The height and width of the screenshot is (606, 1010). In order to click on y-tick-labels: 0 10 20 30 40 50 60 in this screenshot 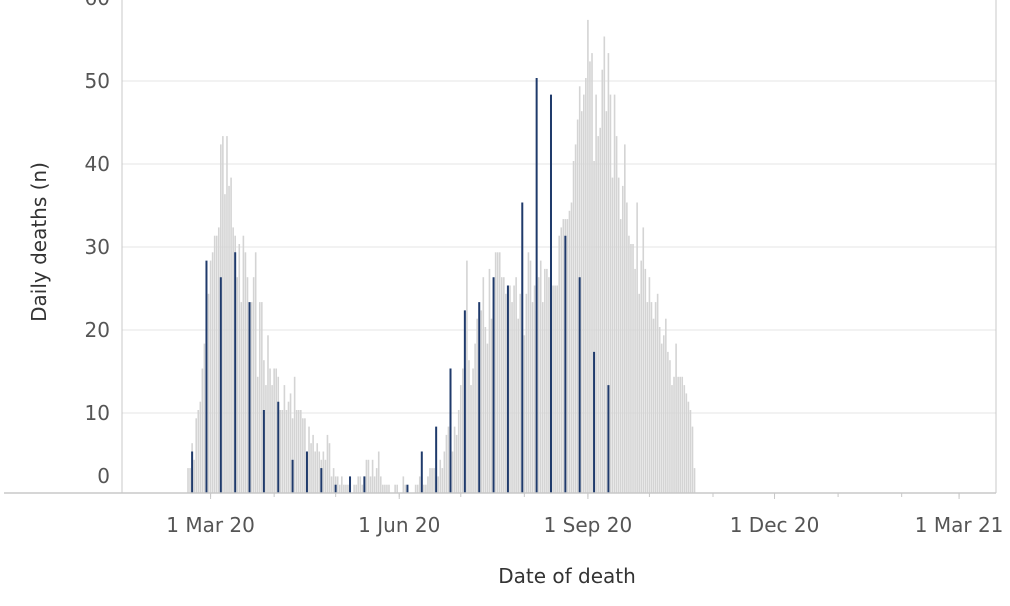, I will do `click(97, 244)`.